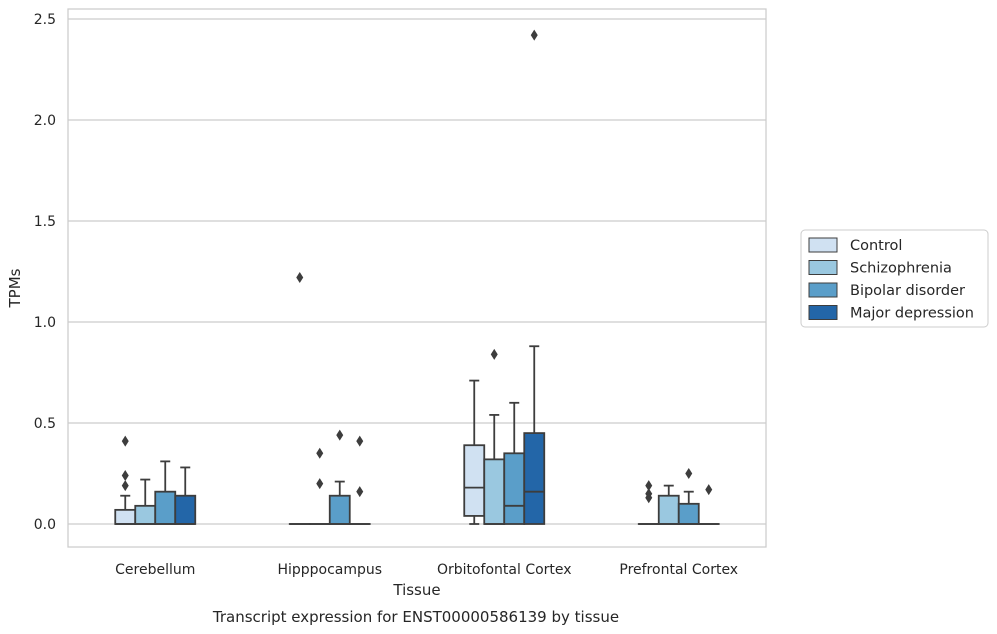 This screenshot has height=634, width=997. I want to click on series-bipolar-disorder, so click(427, 463).